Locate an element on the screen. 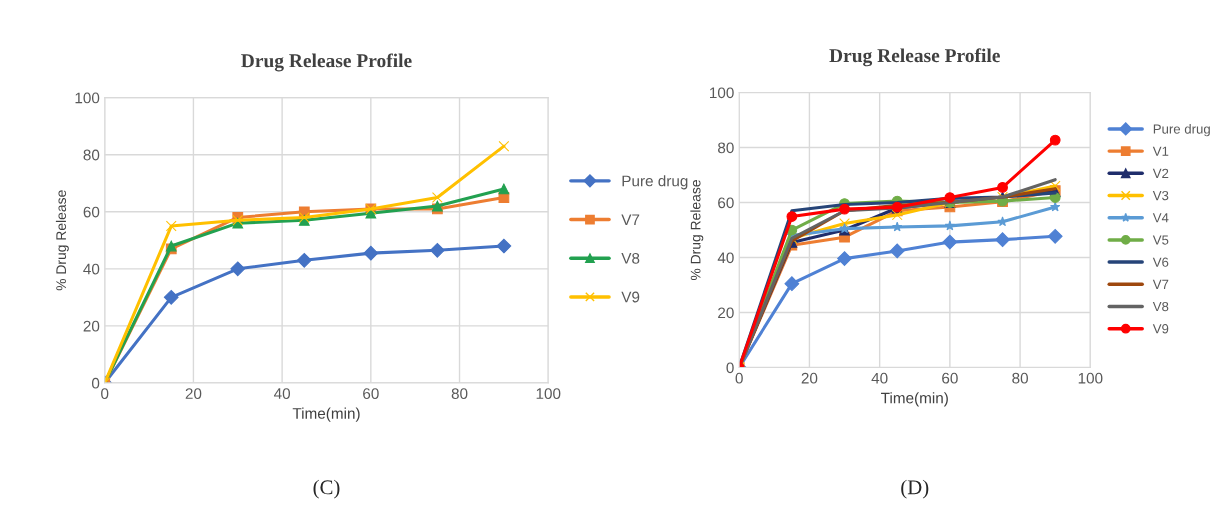  legend-label: V6 is located at coordinates (1160, 262).